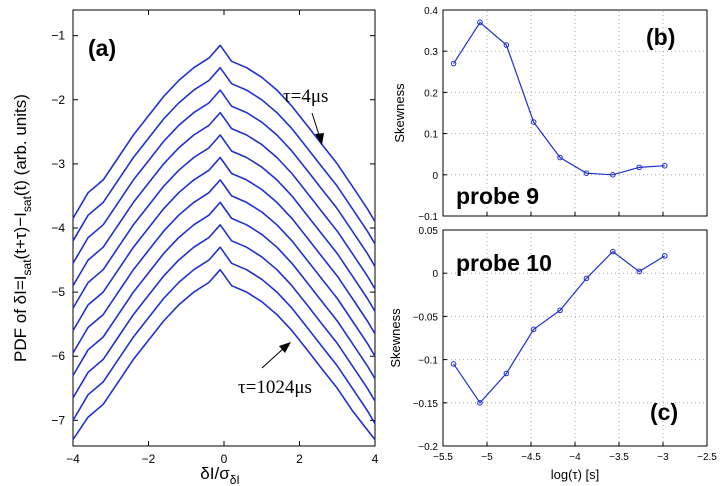 The image size is (721, 486). I want to click on panel-c-xtick-label: −5.5, so click(443, 457).